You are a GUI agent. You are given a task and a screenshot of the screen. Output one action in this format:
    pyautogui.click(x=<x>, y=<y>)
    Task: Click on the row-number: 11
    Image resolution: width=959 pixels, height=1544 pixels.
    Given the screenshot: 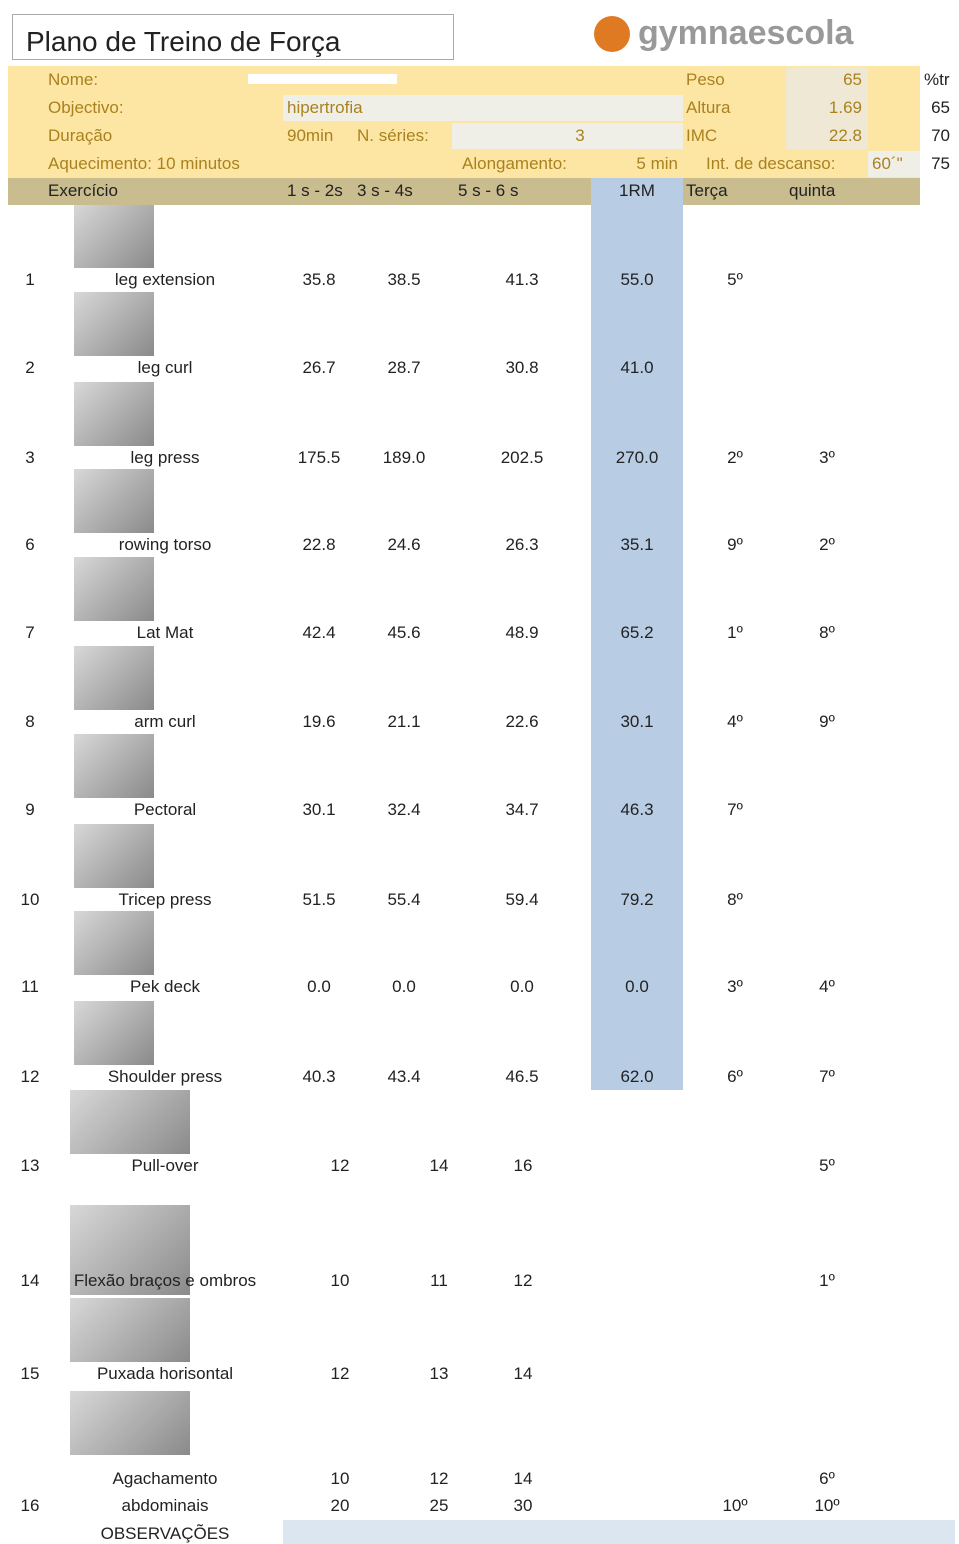 What is the action you would take?
    pyautogui.click(x=30, y=986)
    